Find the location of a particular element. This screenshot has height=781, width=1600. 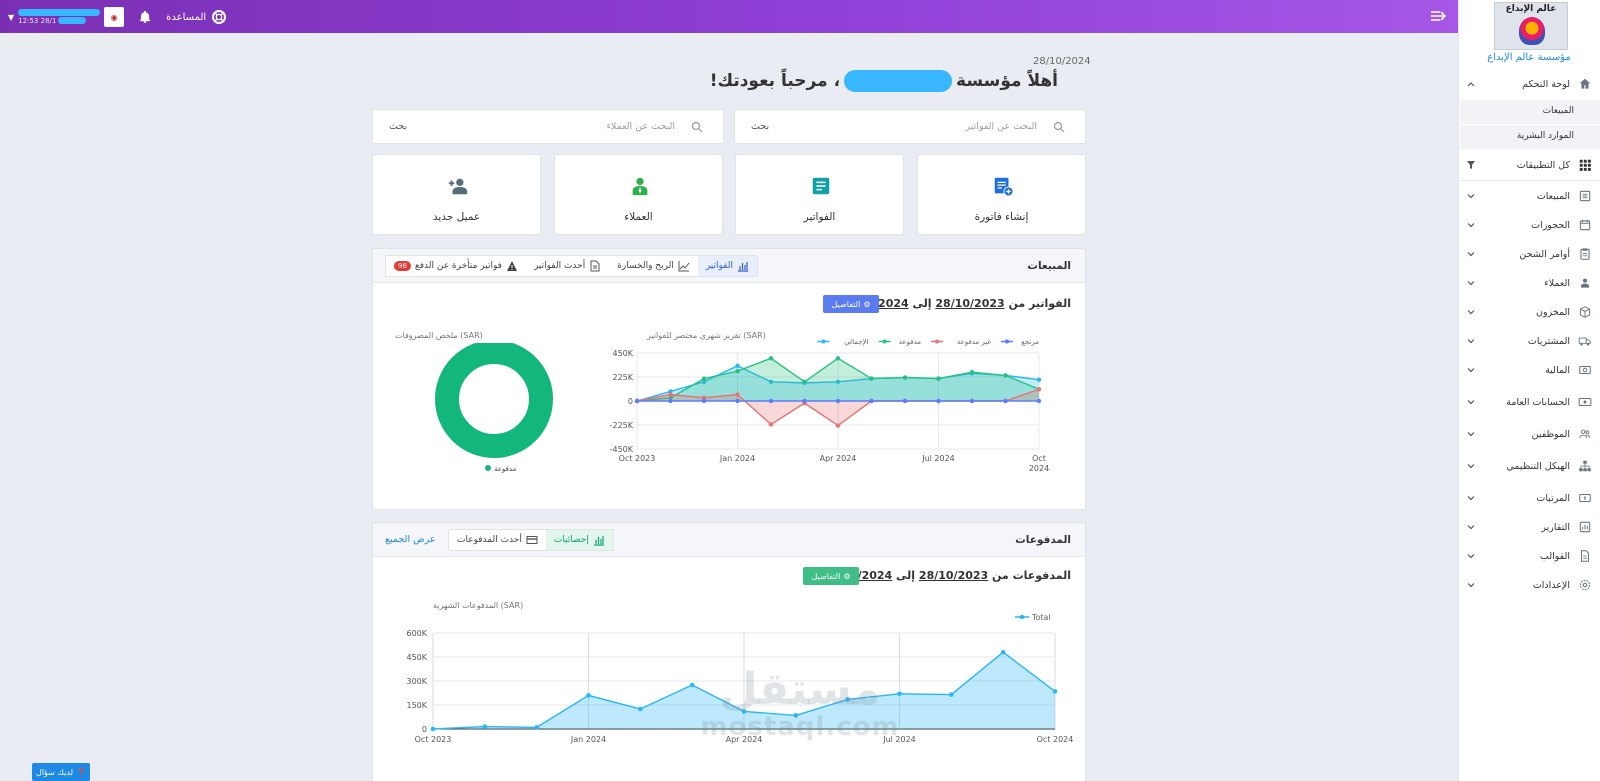

sidebar-item-label: المخزون is located at coordinates (1553, 312).